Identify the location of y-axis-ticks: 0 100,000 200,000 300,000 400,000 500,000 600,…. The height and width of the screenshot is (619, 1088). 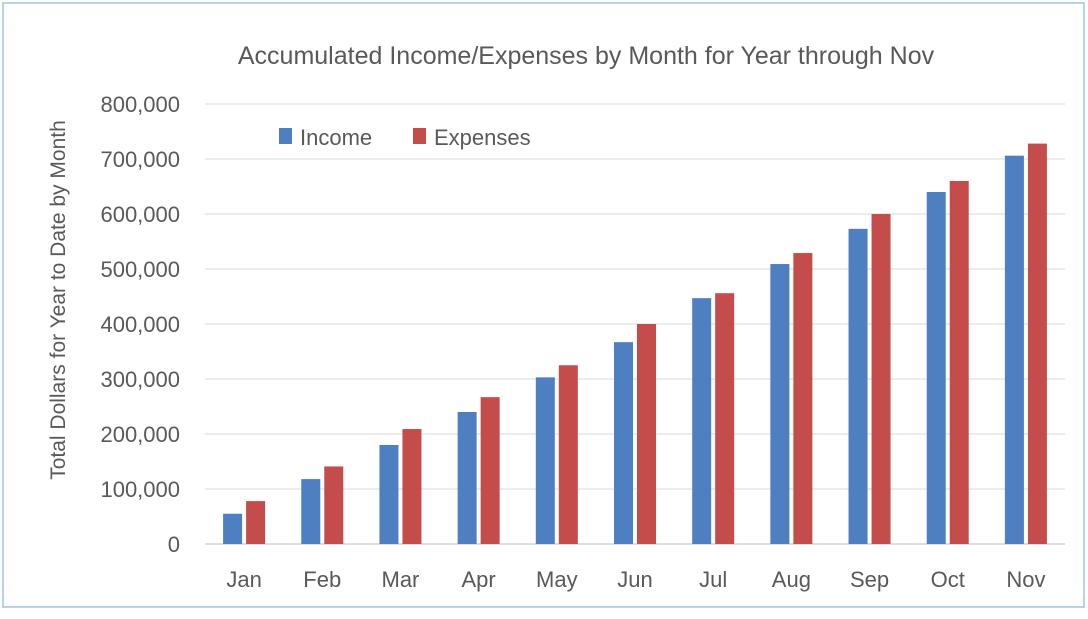
(140, 324).